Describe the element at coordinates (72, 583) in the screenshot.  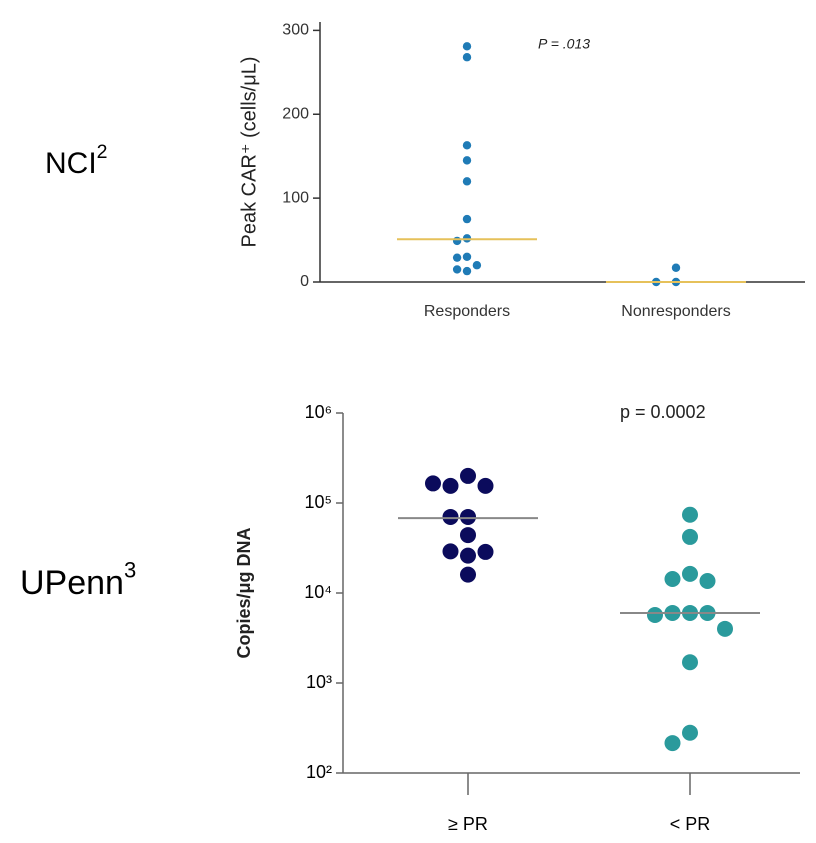
I see `panel-label-text: UPenn` at that location.